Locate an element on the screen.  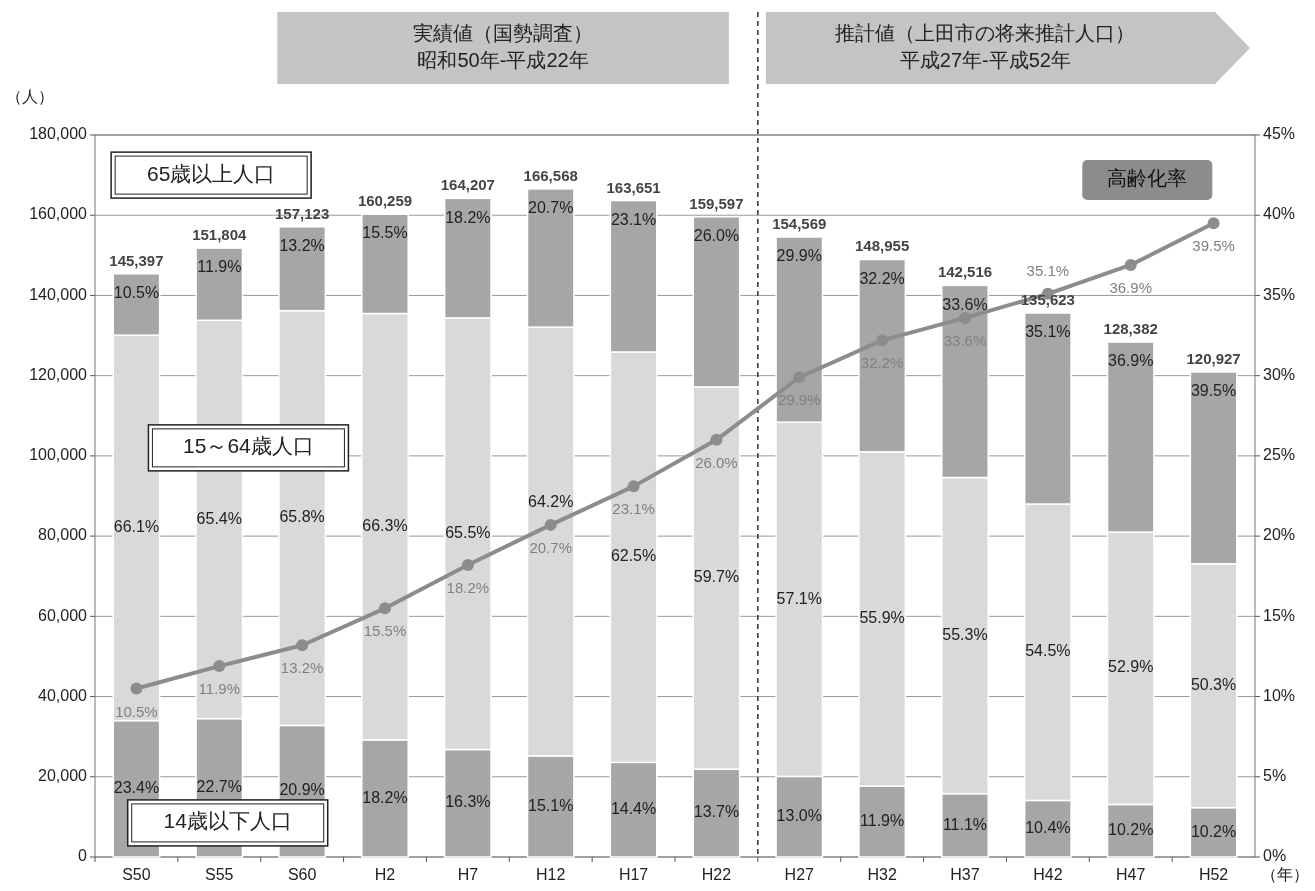
total-label: 148,955 is located at coordinates (882, 246).